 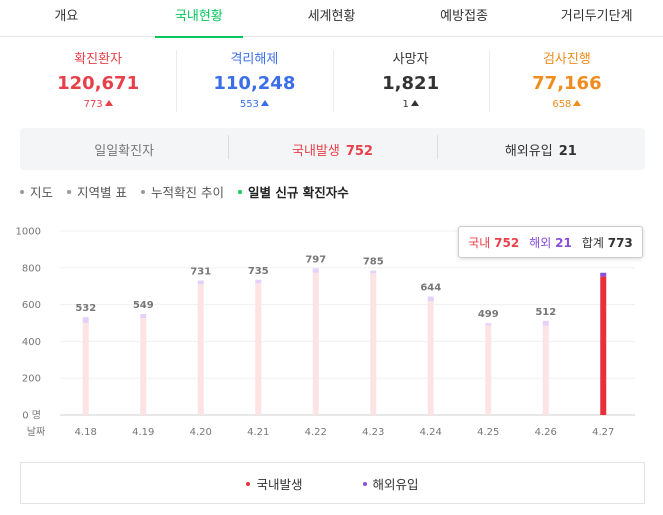 I want to click on y-tick-label: 0 명, so click(x=31, y=416).